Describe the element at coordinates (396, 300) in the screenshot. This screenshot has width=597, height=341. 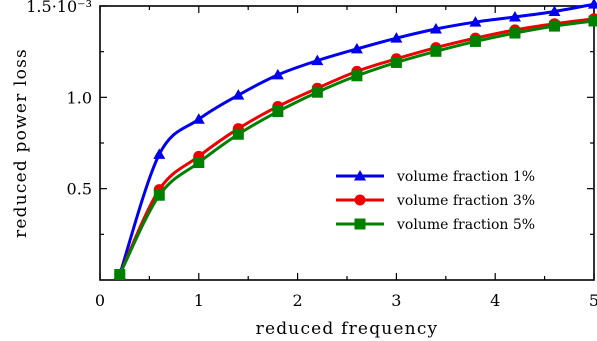
I see `x-tick-label: 3` at that location.